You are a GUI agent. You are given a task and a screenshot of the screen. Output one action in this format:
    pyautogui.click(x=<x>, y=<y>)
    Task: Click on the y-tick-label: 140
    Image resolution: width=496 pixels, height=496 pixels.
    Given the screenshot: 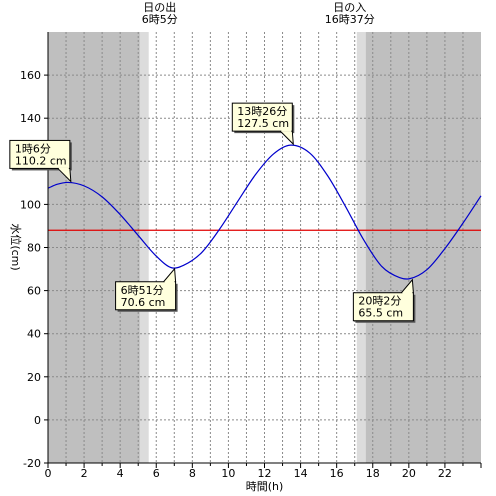 What is the action you would take?
    pyautogui.click(x=30, y=118)
    